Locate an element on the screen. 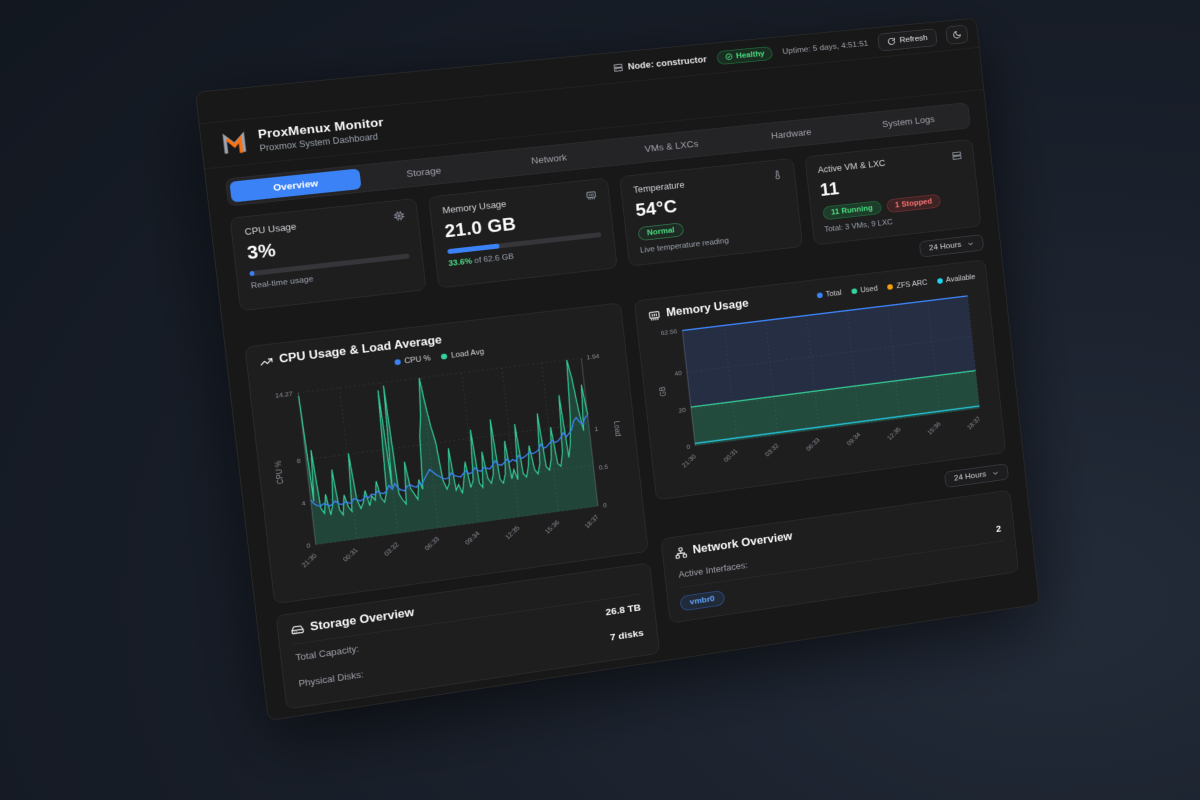 Image resolution: width=1200 pixels, height=800 pixels. network-interfaces-value: 2 is located at coordinates (998, 529).